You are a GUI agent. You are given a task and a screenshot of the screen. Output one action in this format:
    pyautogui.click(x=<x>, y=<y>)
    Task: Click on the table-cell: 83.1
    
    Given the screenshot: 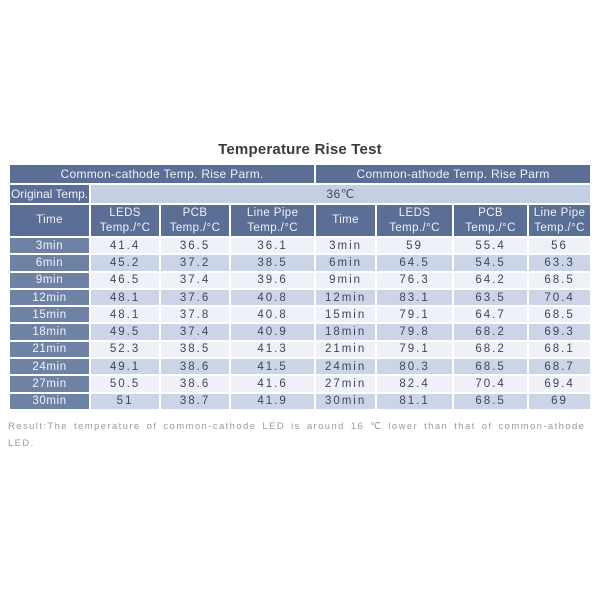 What is the action you would take?
    pyautogui.click(x=415, y=297)
    